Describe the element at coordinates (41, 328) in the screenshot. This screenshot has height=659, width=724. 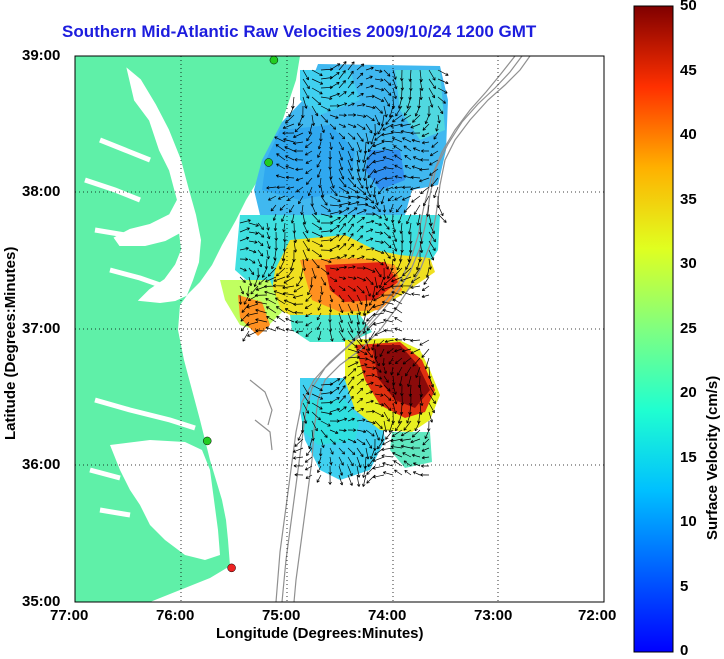
I see `y-tick-label: 37:00` at that location.